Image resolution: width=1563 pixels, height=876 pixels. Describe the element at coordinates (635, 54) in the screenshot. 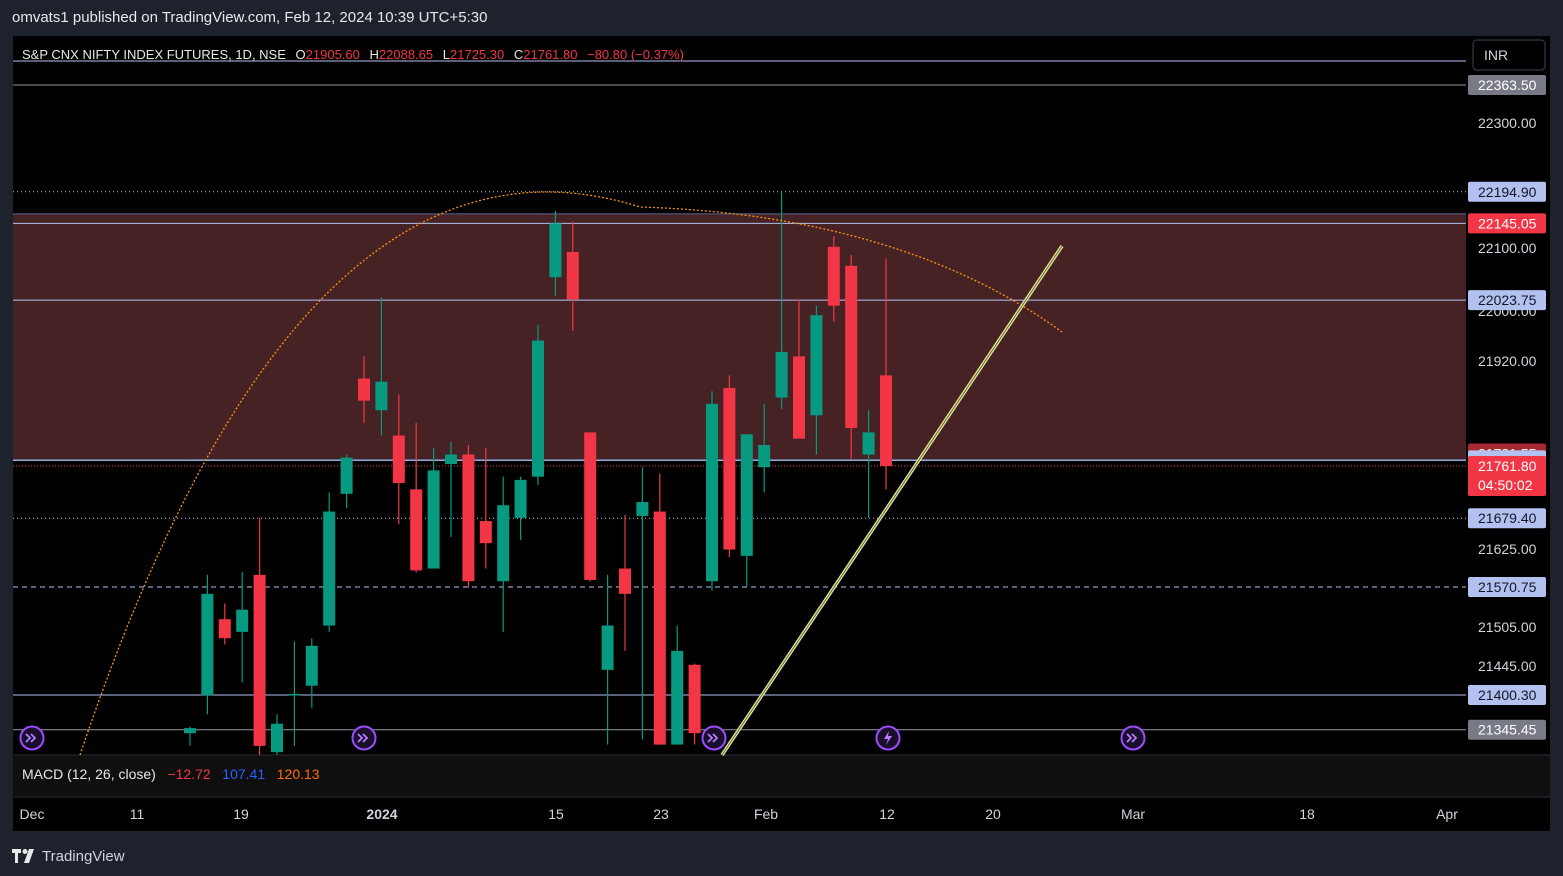

I see `change-value: −80.80 (−0.37%)` at that location.